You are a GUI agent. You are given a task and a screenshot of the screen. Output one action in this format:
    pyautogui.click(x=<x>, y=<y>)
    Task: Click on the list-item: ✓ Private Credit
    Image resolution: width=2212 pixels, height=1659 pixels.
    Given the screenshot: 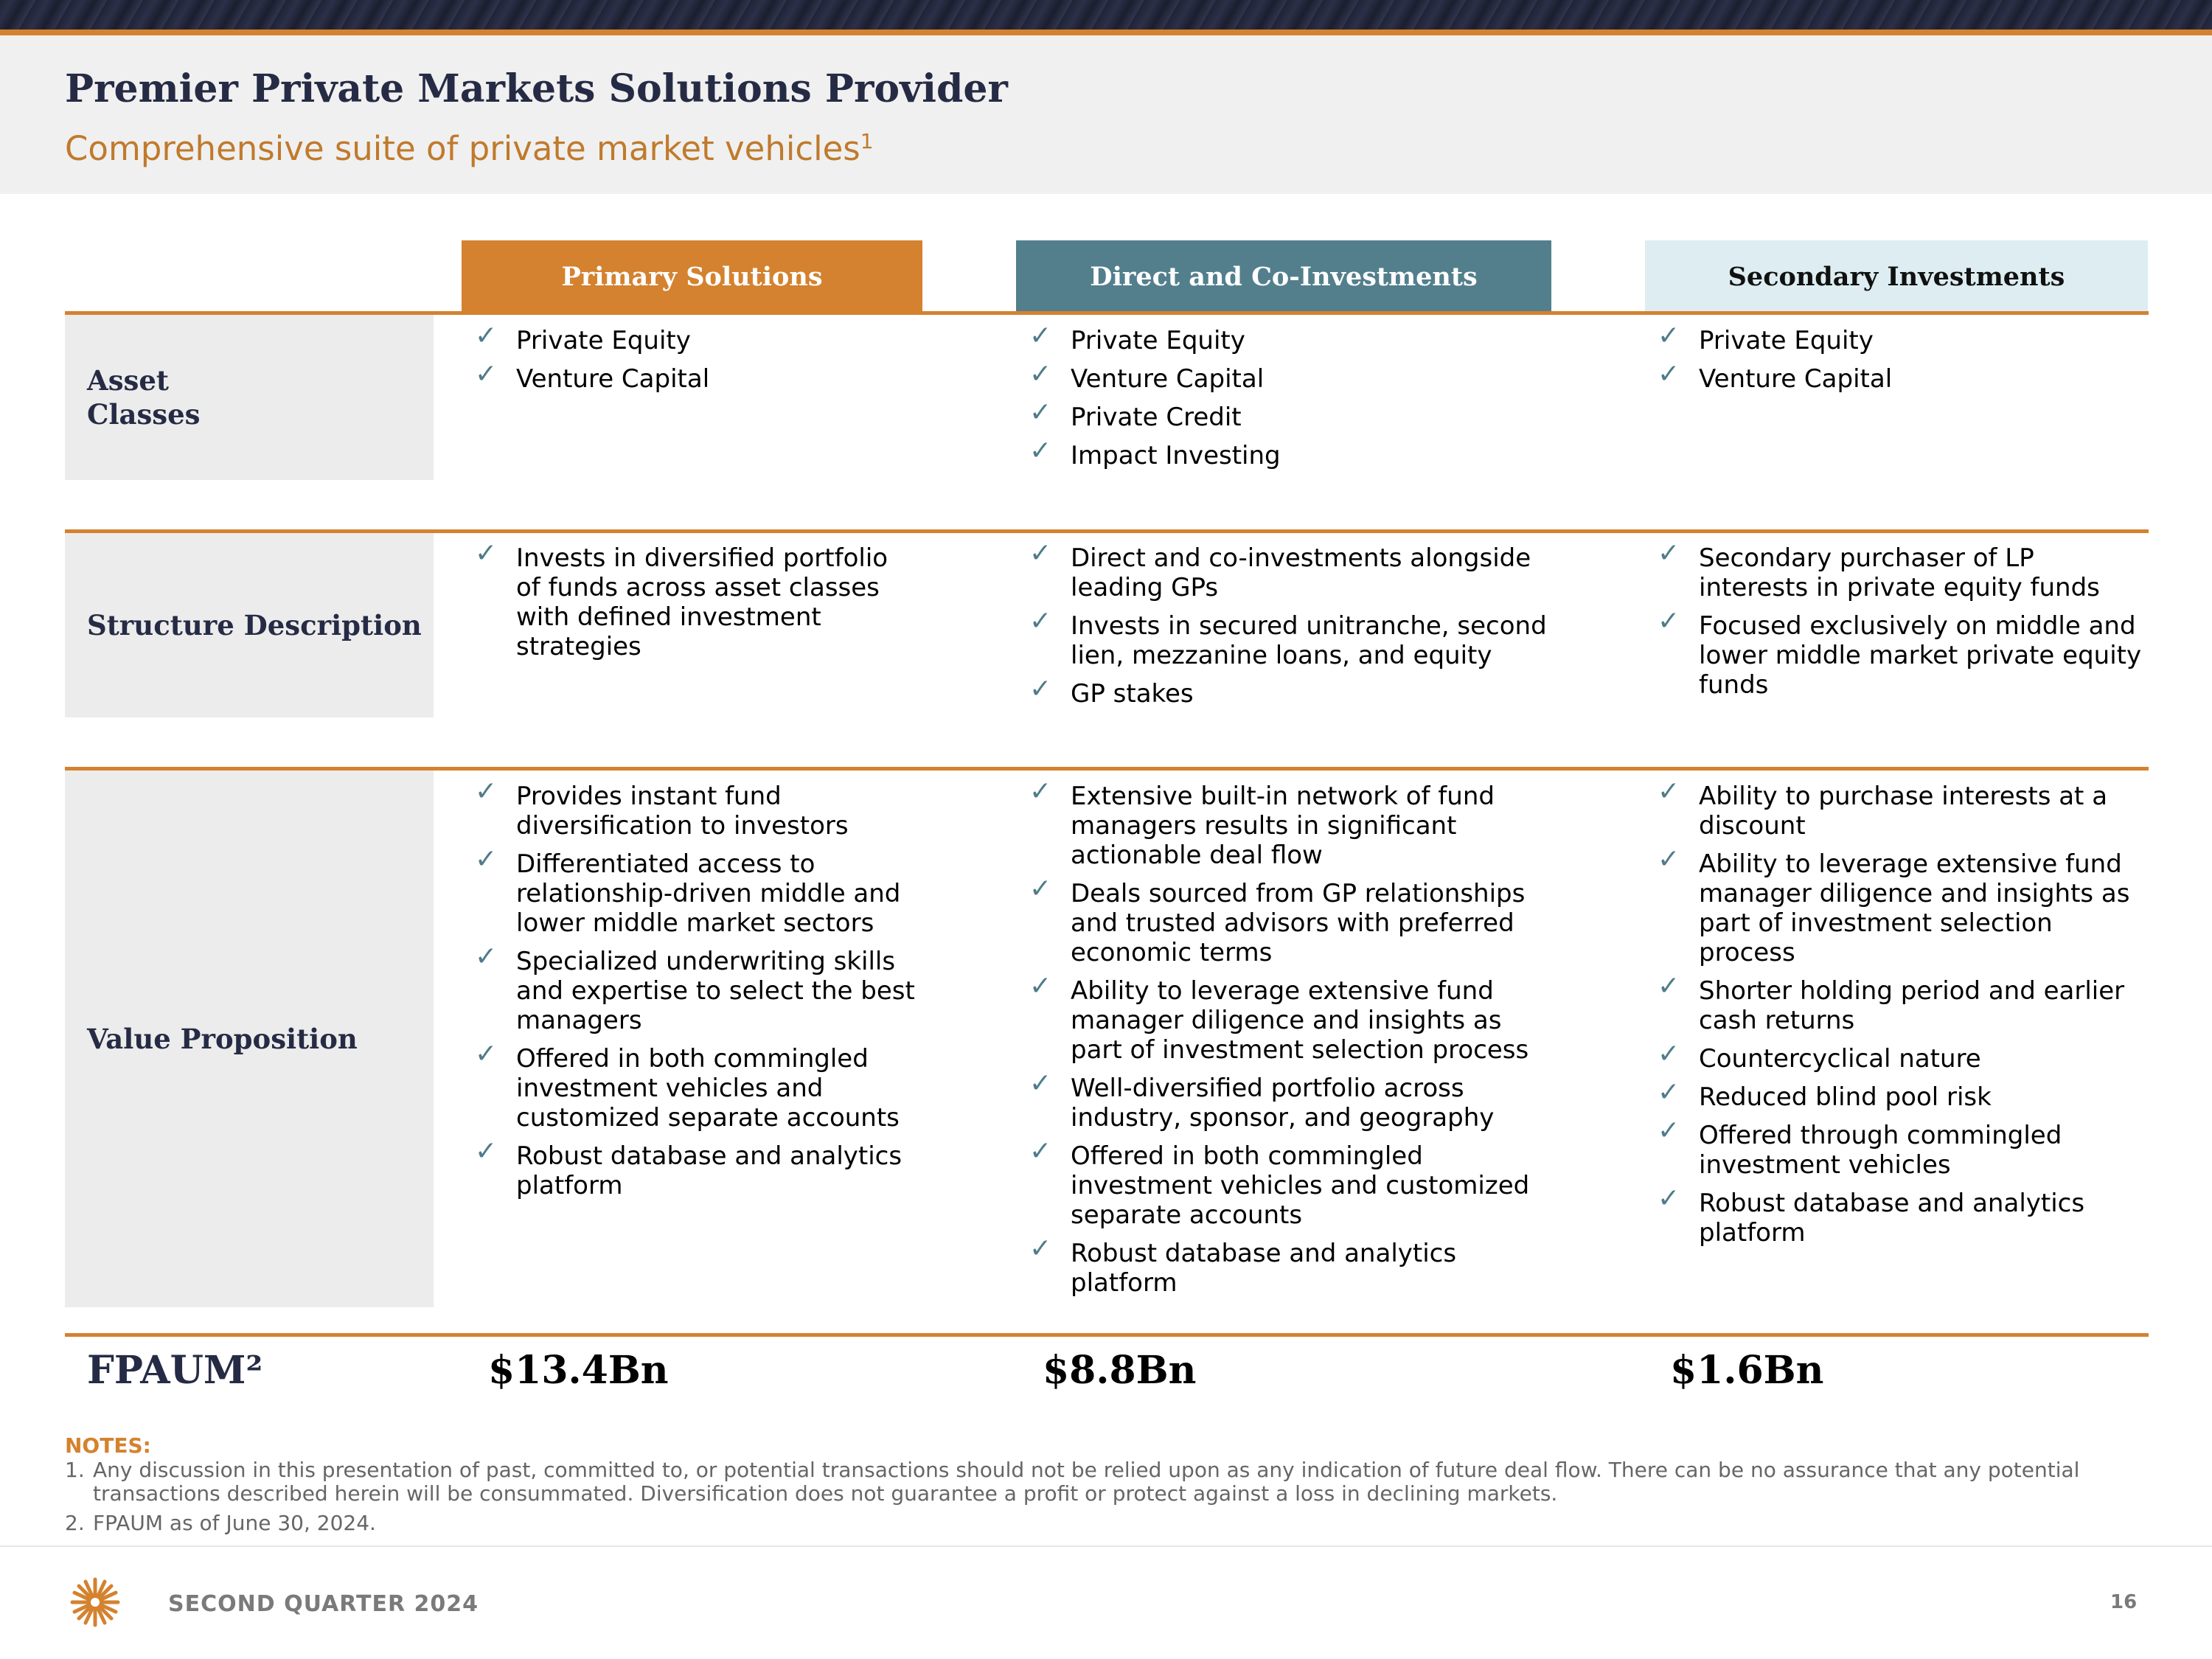 What is the action you would take?
    pyautogui.click(x=1294, y=415)
    